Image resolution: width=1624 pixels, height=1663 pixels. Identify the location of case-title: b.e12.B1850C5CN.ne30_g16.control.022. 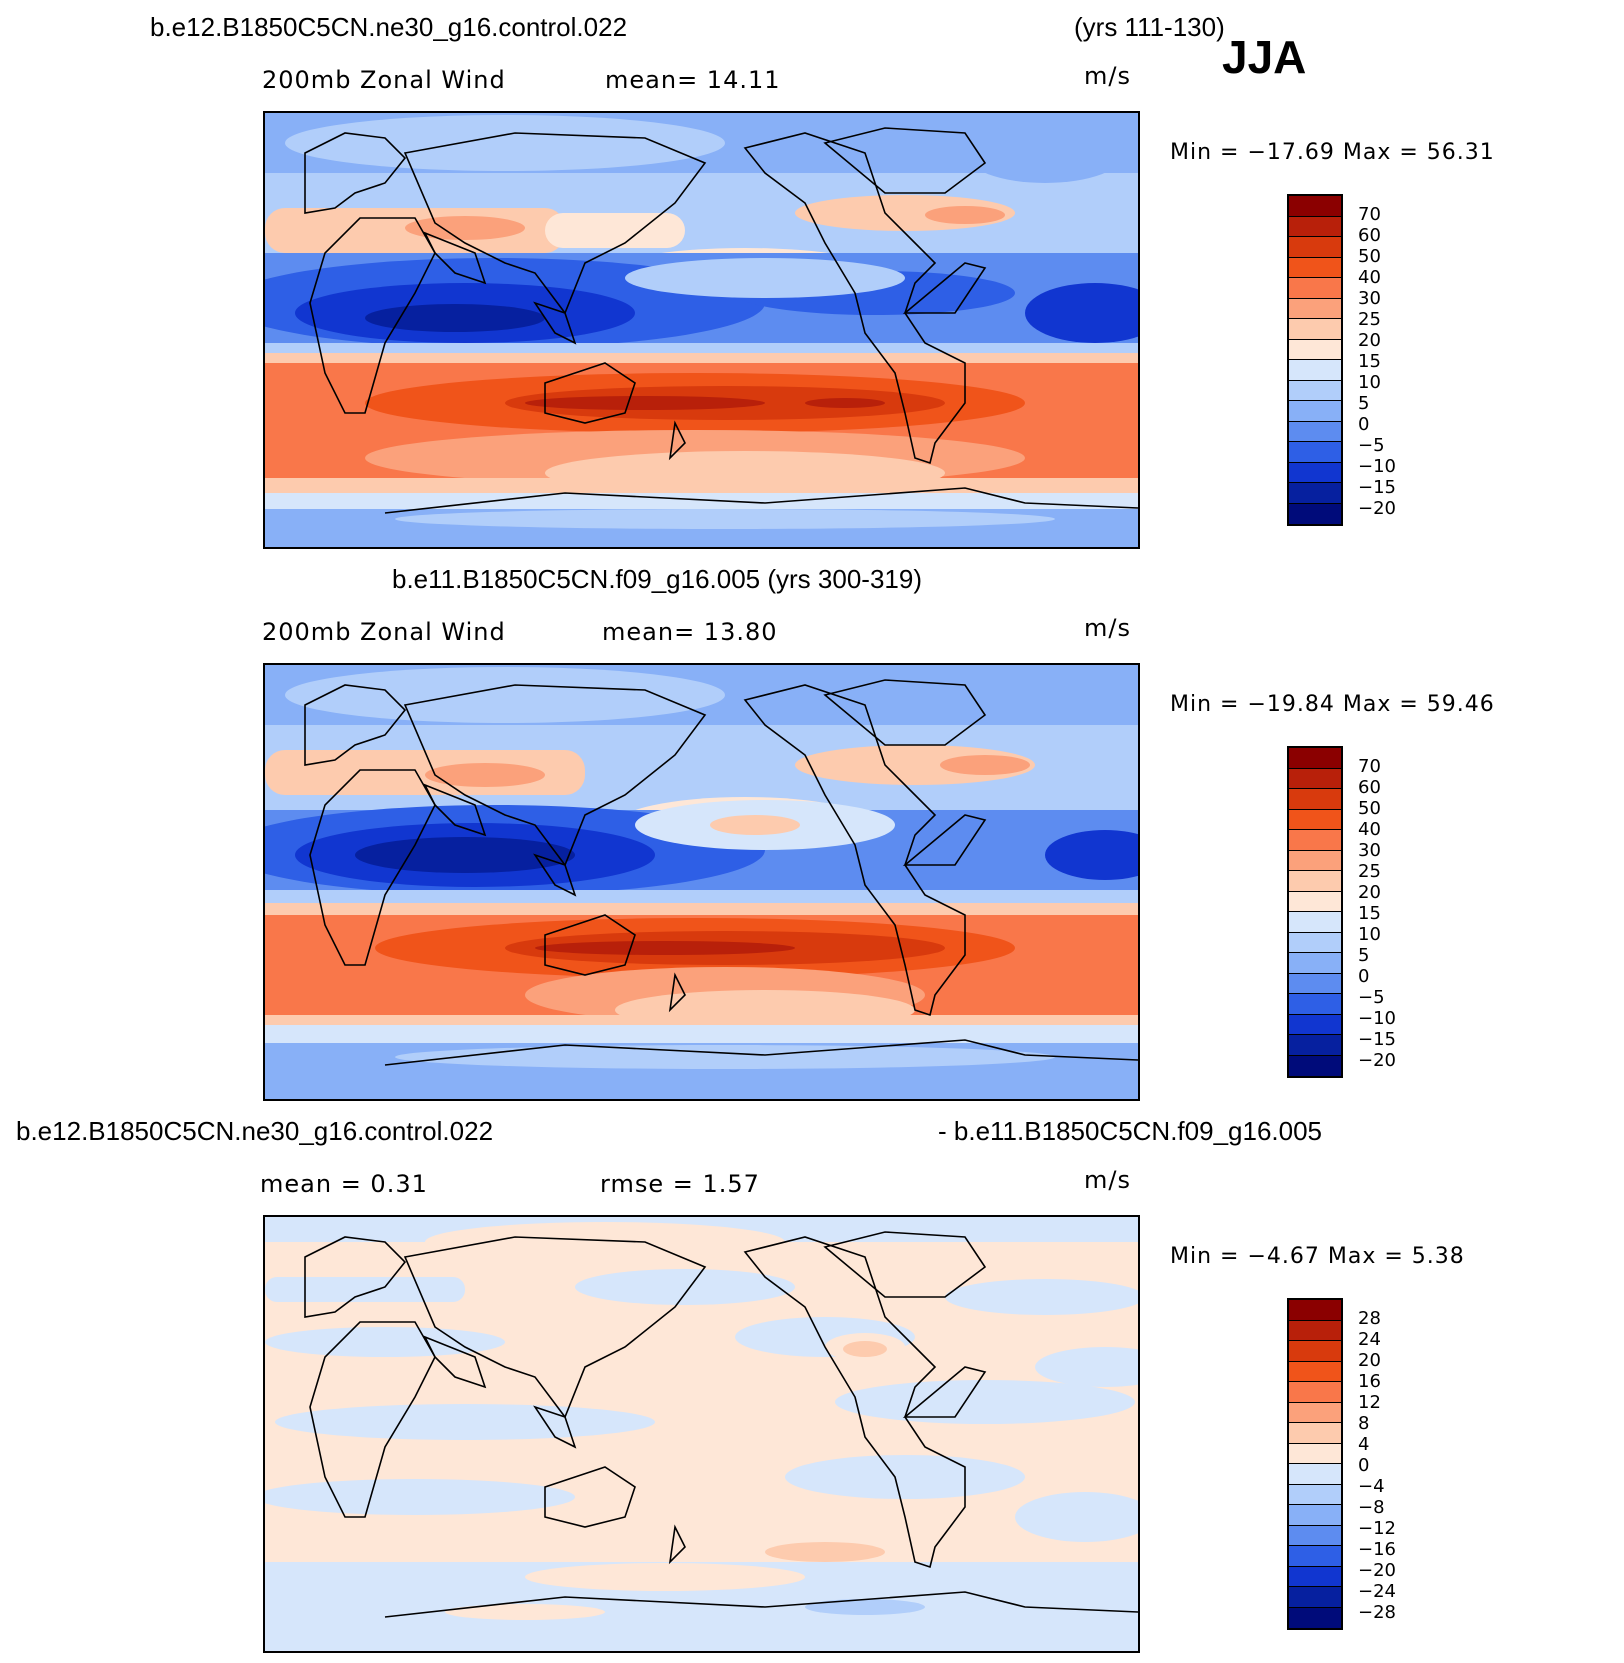
(389, 27).